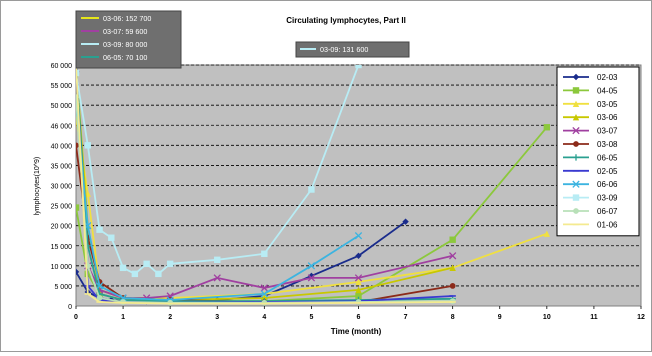 This screenshot has width=652, height=356. Describe the element at coordinates (607, 184) in the screenshot. I see `legend-label: 06-06` at that location.